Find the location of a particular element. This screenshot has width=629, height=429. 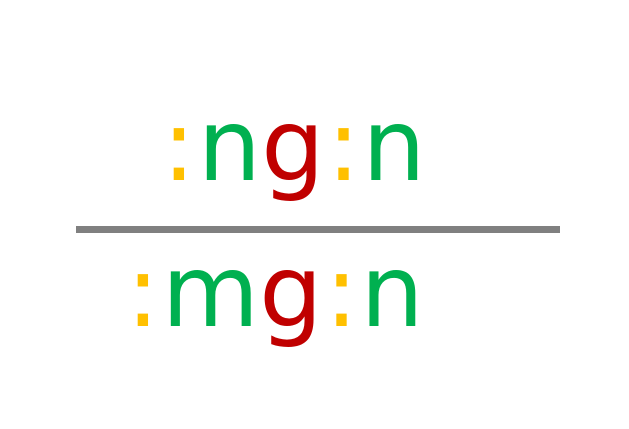

numerator-colon-2: : is located at coordinates (343, 145).